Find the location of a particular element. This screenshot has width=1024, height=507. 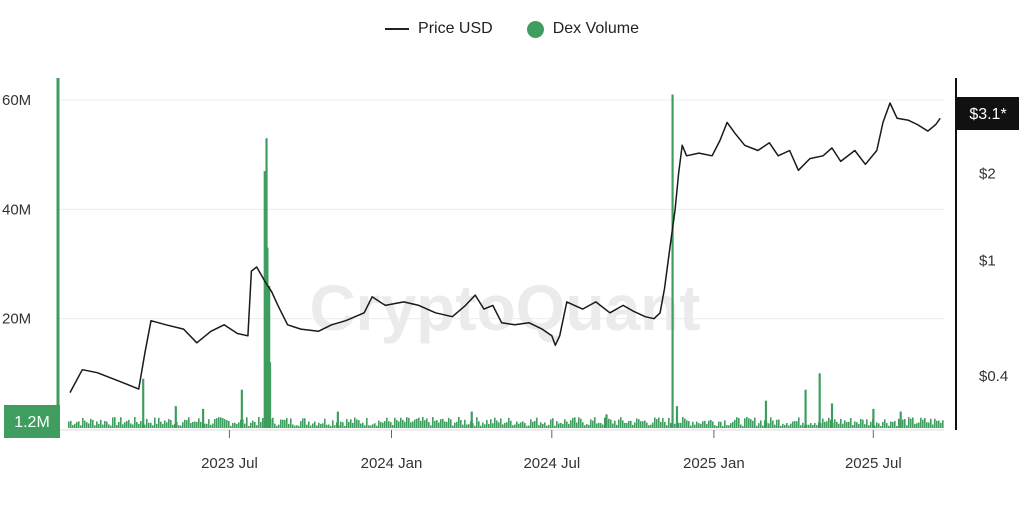

legend-item-volume: Dex Volume is located at coordinates (582, 29).